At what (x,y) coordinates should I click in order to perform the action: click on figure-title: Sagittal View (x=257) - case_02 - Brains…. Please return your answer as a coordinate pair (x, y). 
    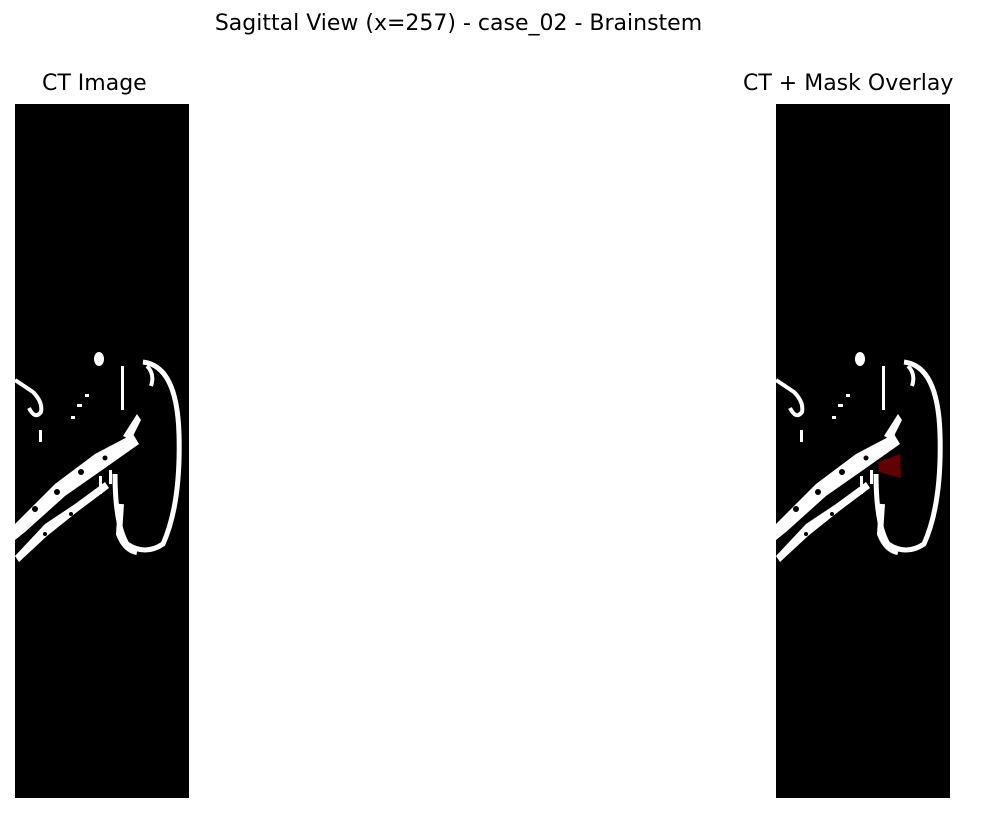
    Looking at the image, I should click on (458, 23).